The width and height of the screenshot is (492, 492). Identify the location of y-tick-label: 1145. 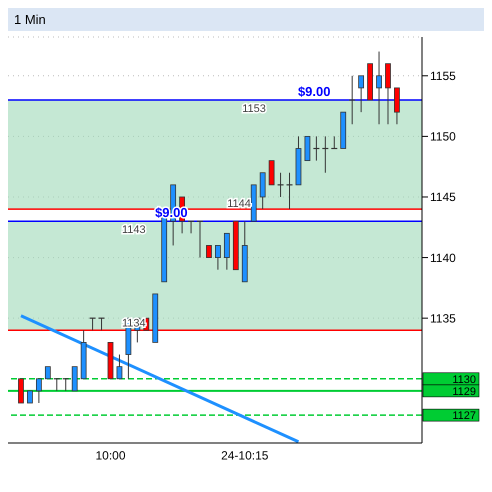
(443, 197).